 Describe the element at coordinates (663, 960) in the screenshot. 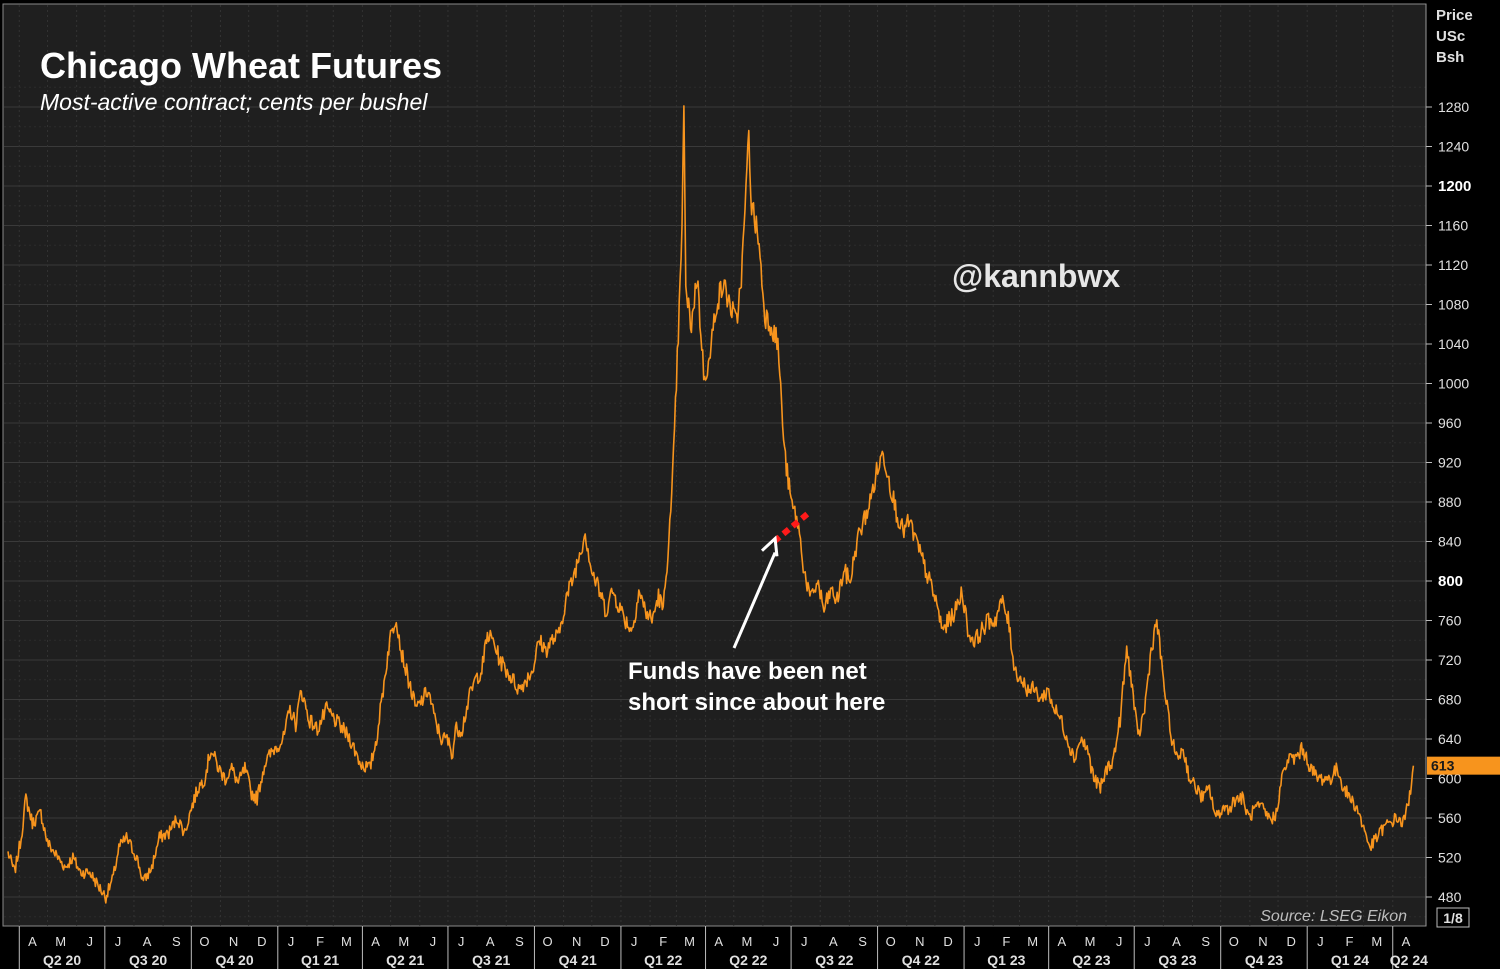

I see `x-tick-quarter: Q1 22` at that location.